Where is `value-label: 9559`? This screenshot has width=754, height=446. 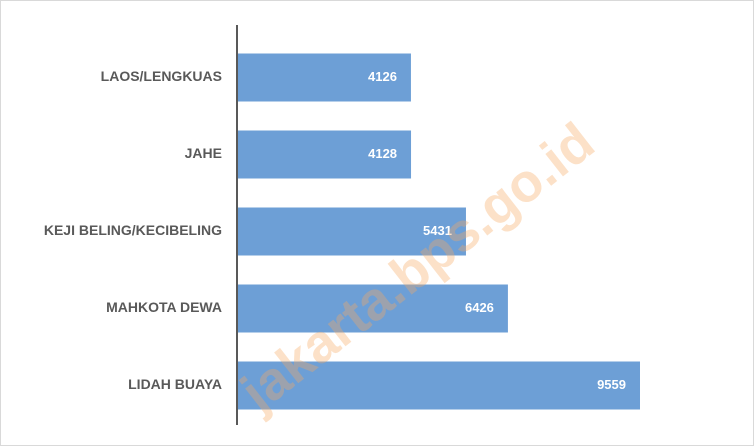 value-label: 9559 is located at coordinates (611, 384).